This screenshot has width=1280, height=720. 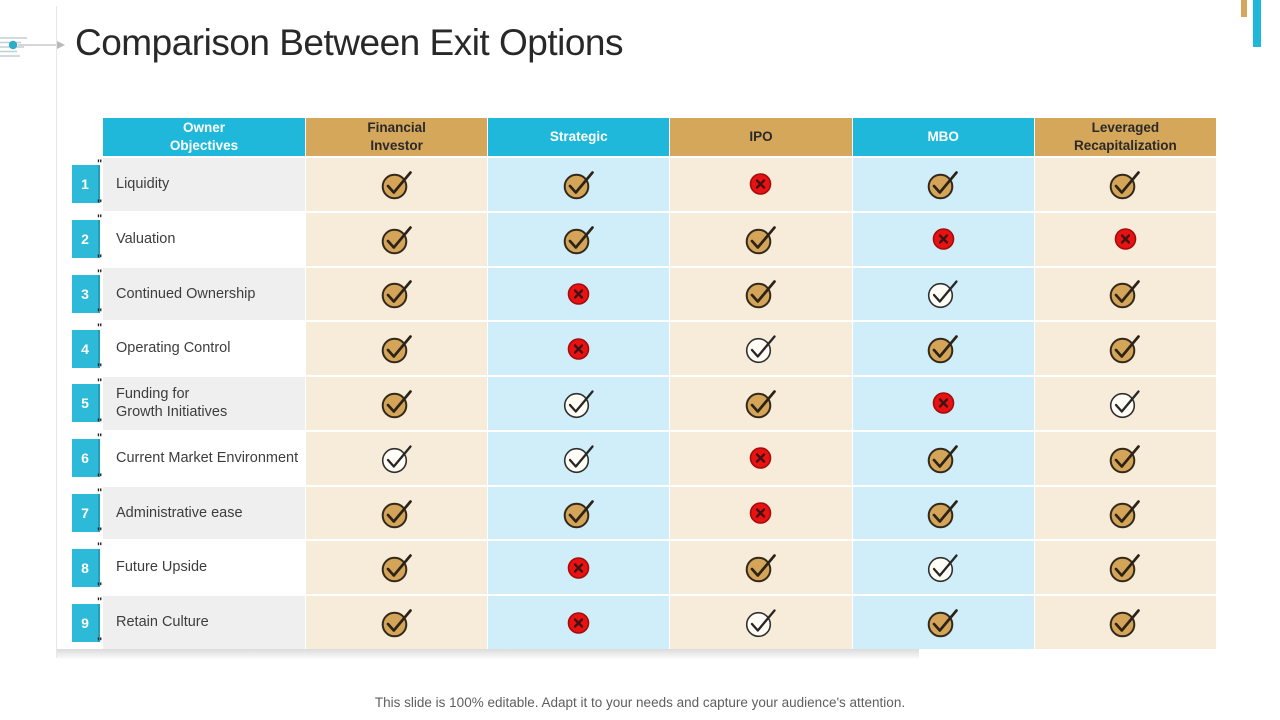 What do you see at coordinates (204, 294) in the screenshot?
I see `objective-label: Continued Ownership` at bounding box center [204, 294].